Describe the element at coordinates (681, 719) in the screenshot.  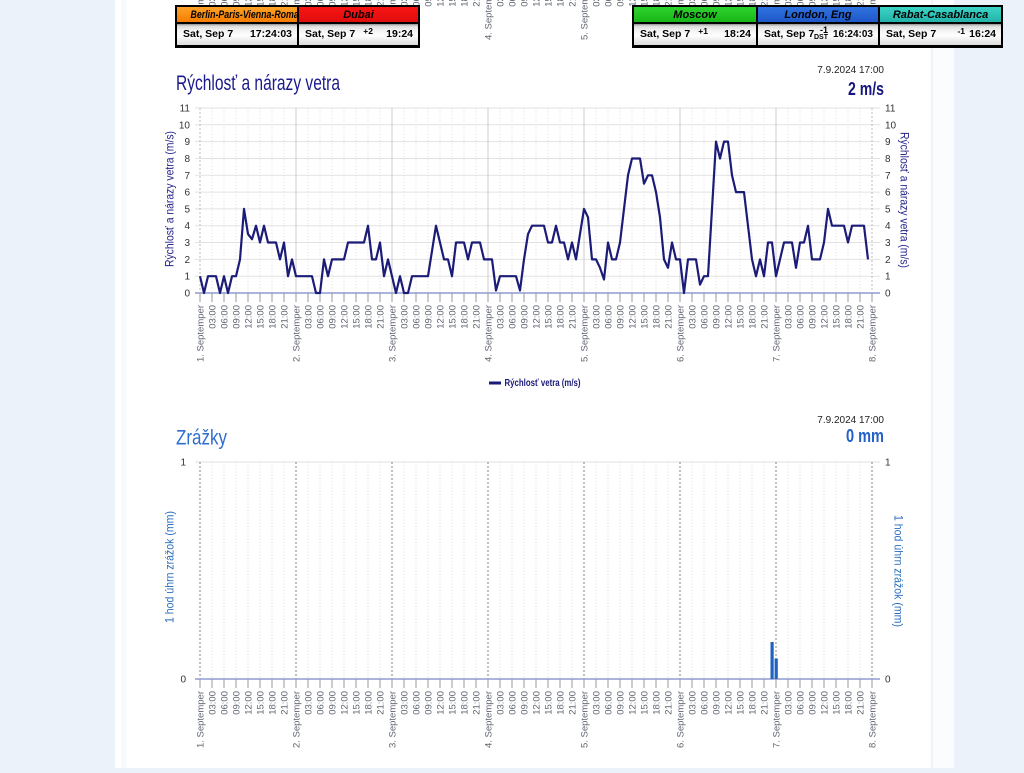
I see `svg-text: 6. Septemper` at that location.